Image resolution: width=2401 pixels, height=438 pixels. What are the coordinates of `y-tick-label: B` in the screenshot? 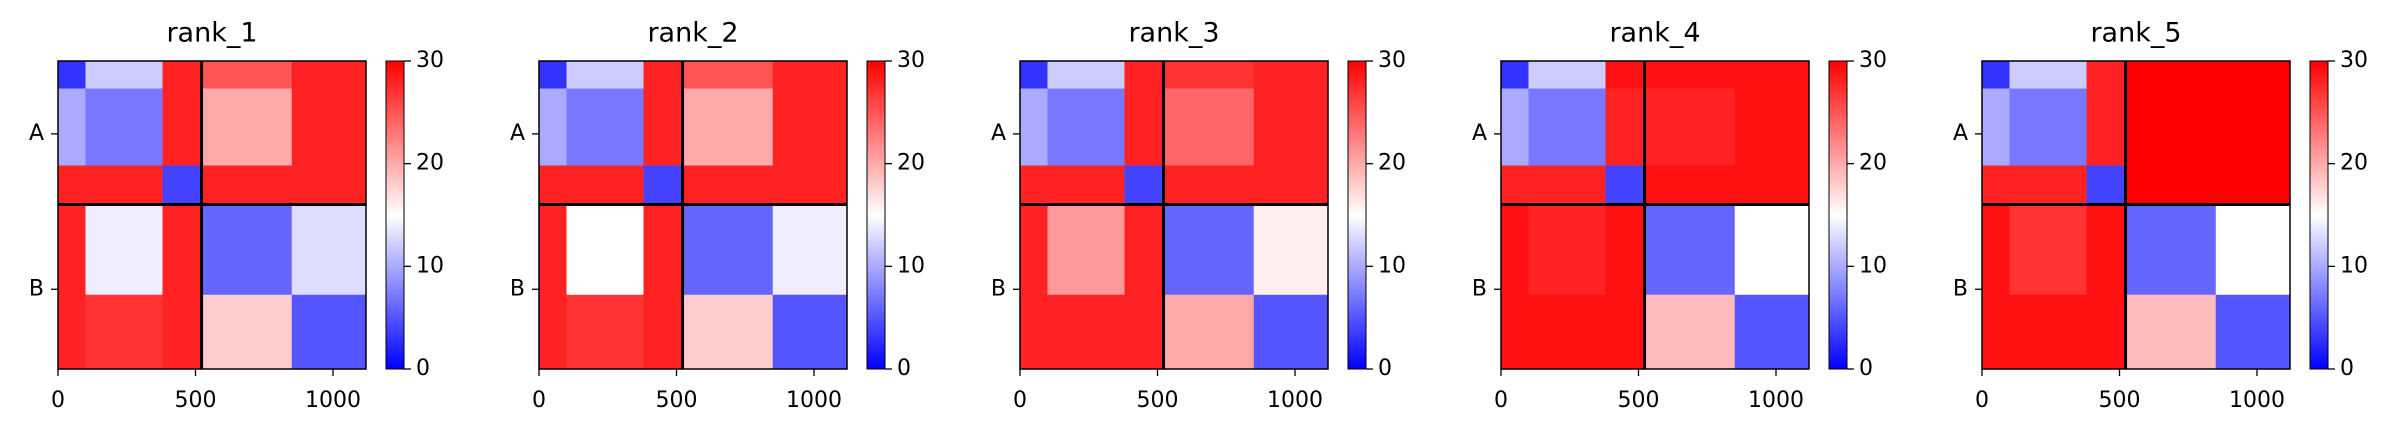 It's located at (1960, 288).